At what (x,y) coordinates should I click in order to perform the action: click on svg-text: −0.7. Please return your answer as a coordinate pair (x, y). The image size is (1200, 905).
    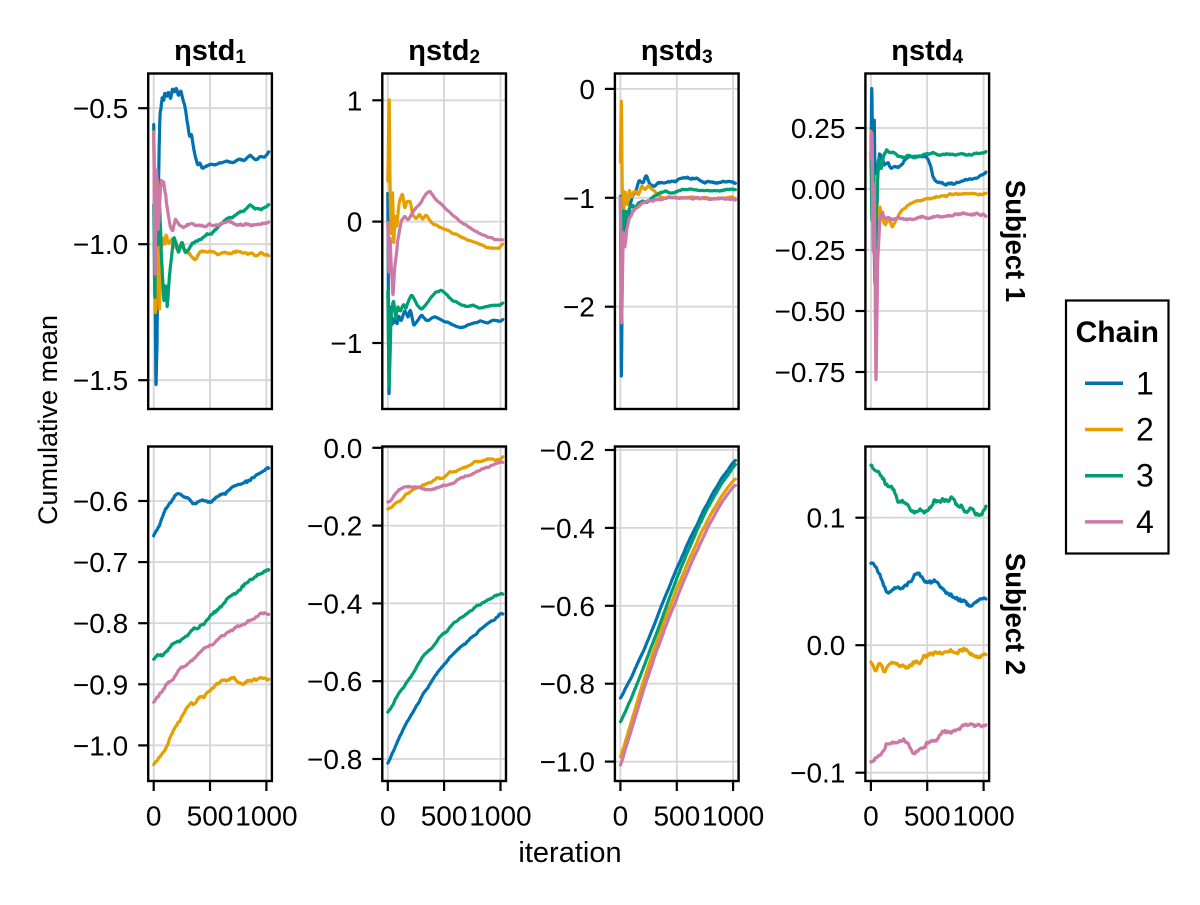
    Looking at the image, I should click on (100, 562).